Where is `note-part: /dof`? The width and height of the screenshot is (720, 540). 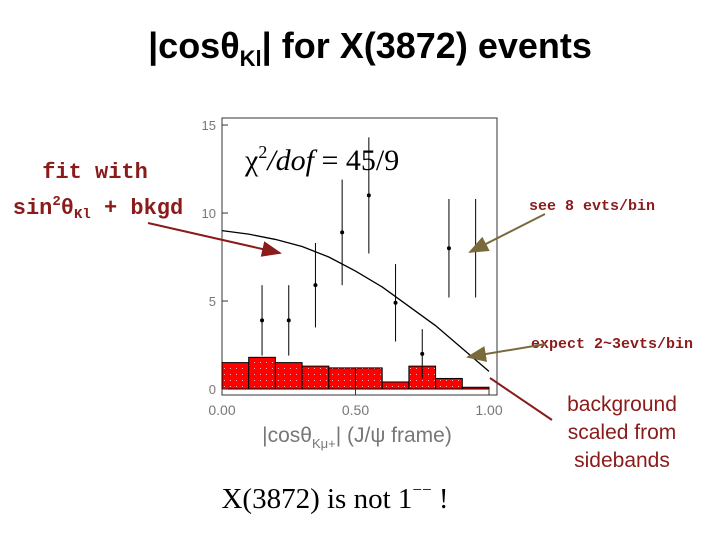
note-part: /dof is located at coordinates (291, 160).